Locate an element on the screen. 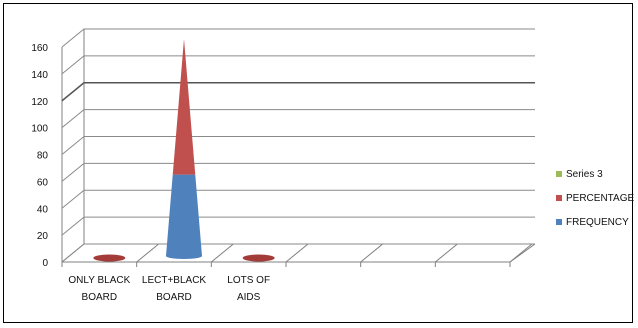 This screenshot has height=328, width=638. cone-segment-percentage is located at coordinates (184, 107).